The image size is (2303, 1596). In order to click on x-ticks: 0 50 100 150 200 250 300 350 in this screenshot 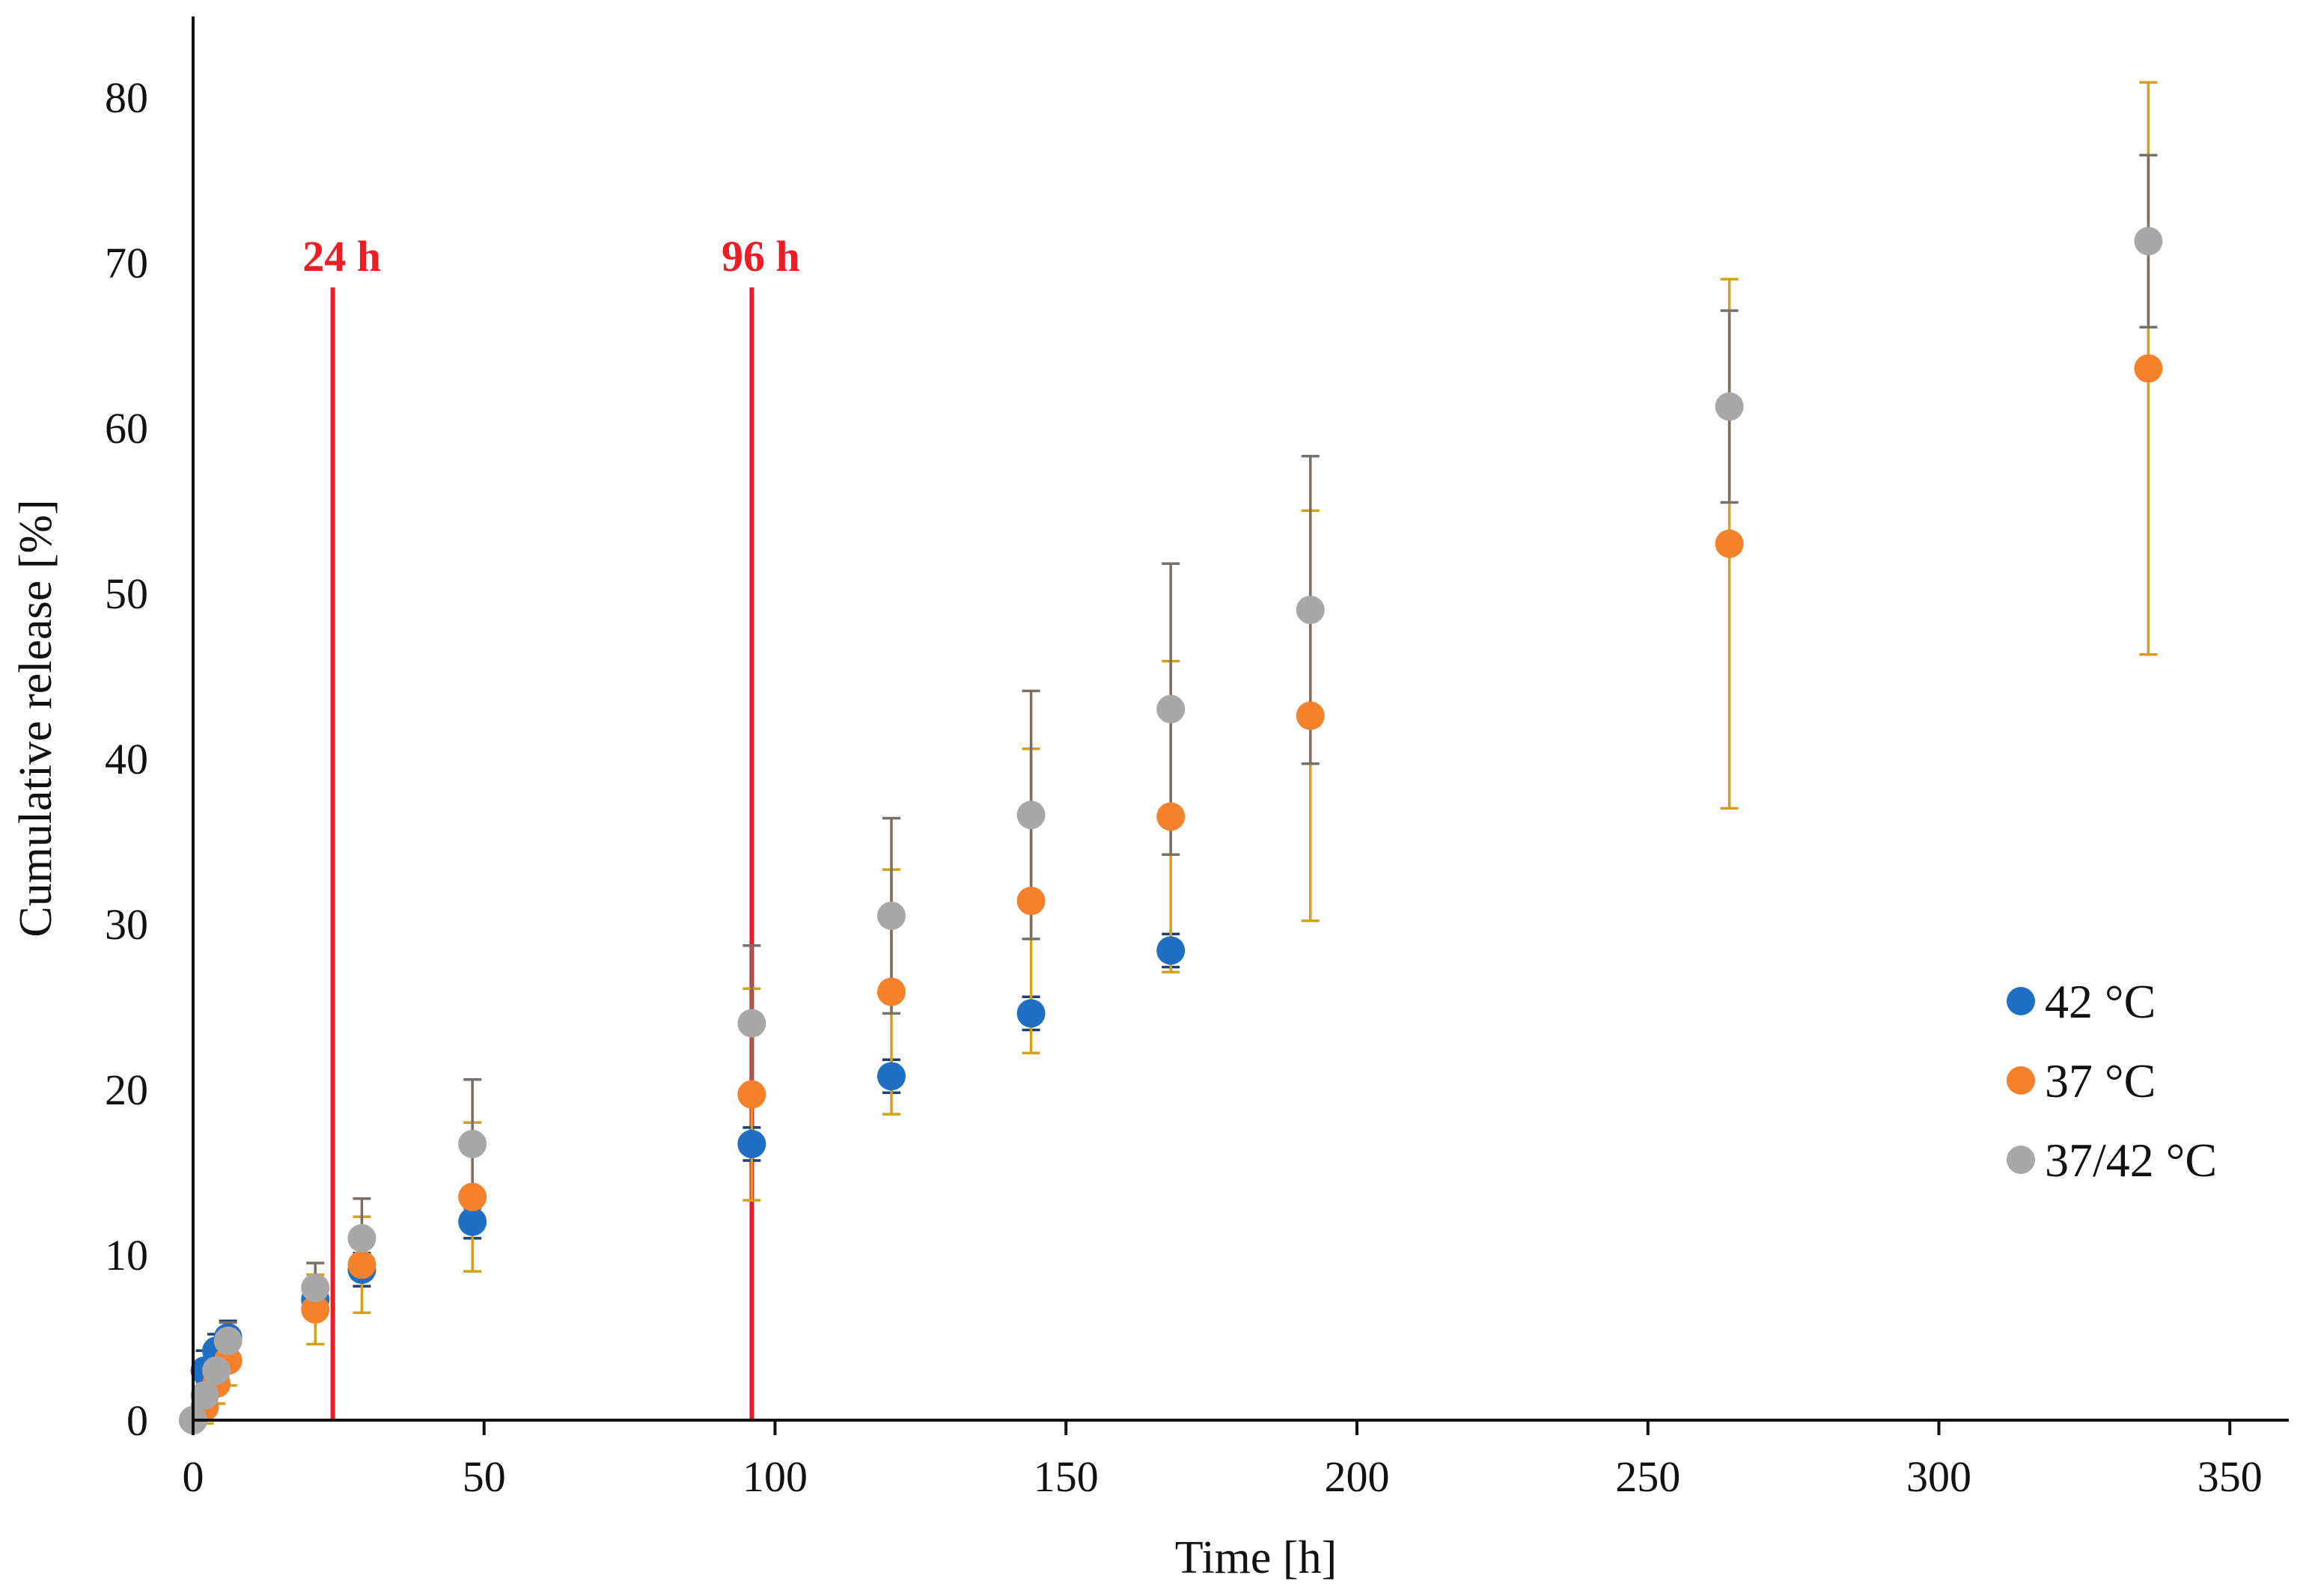, I will do `click(1223, 1461)`.